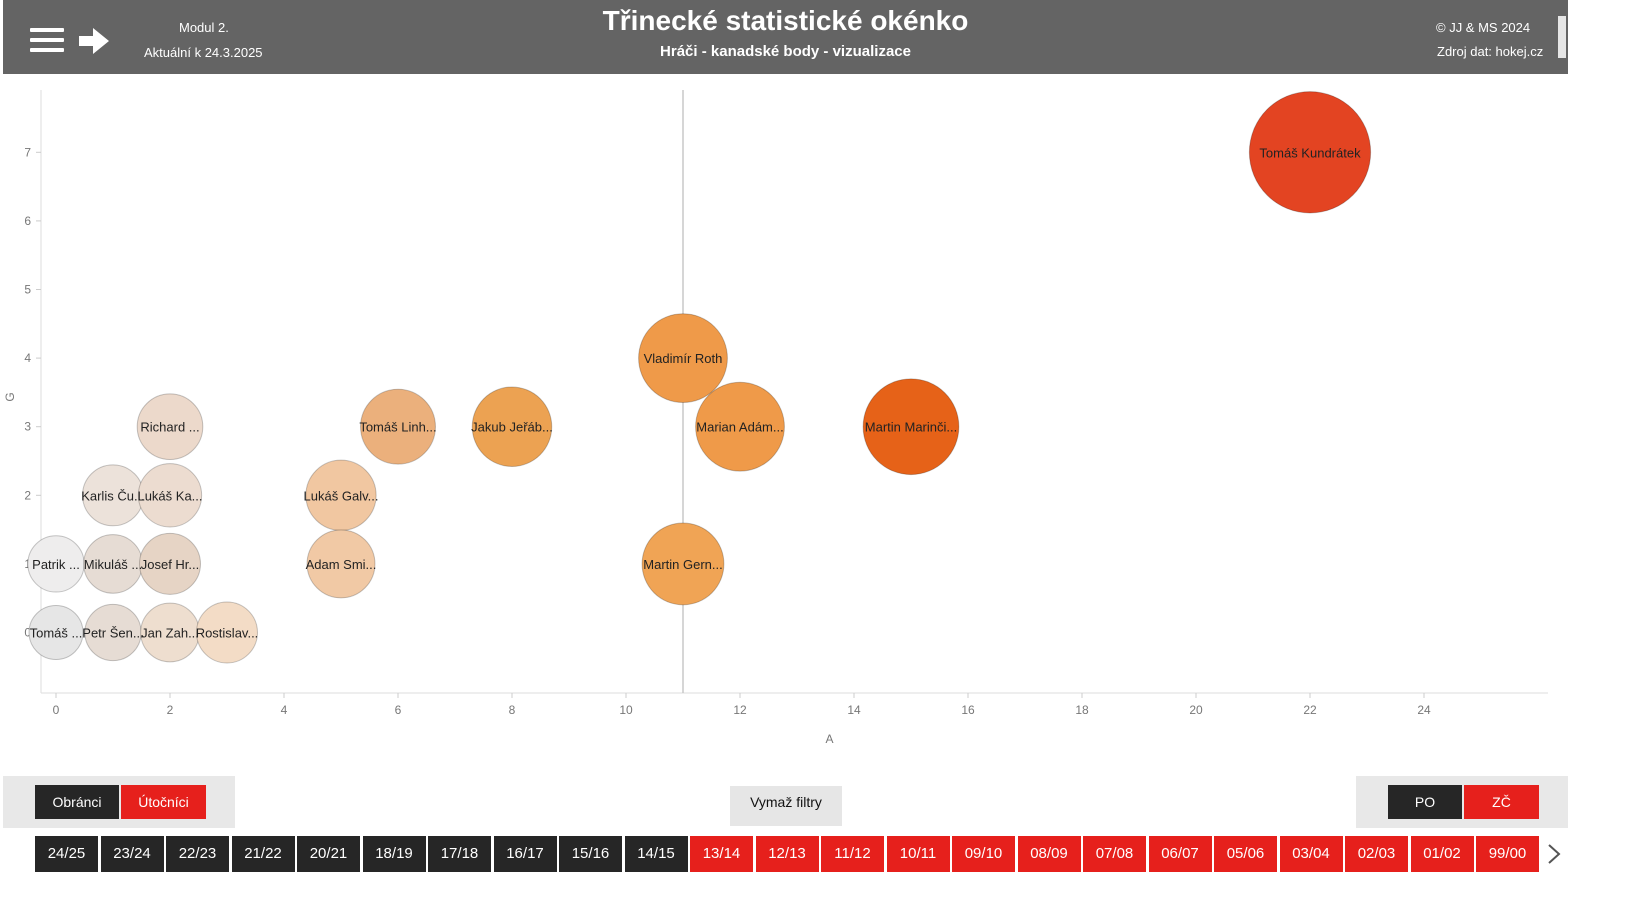 This screenshot has width=1628, height=908. Describe the element at coordinates (786, 806) in the screenshot. I see `clear-filters-button: Vymaž filtry` at that location.